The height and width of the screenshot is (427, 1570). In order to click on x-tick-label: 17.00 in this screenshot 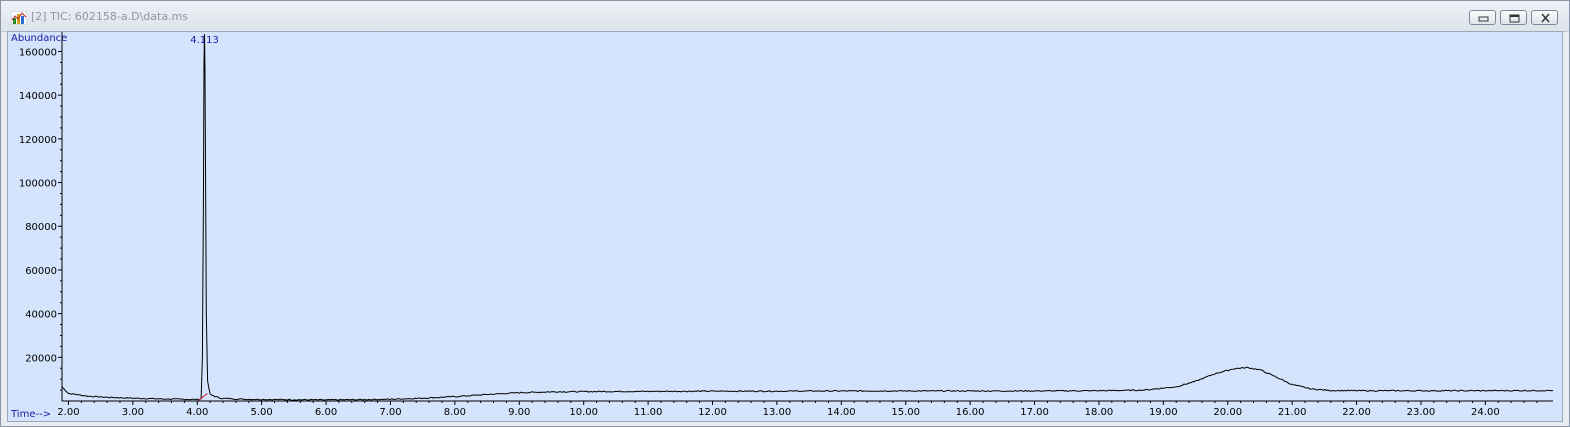, I will do `click(1034, 412)`.